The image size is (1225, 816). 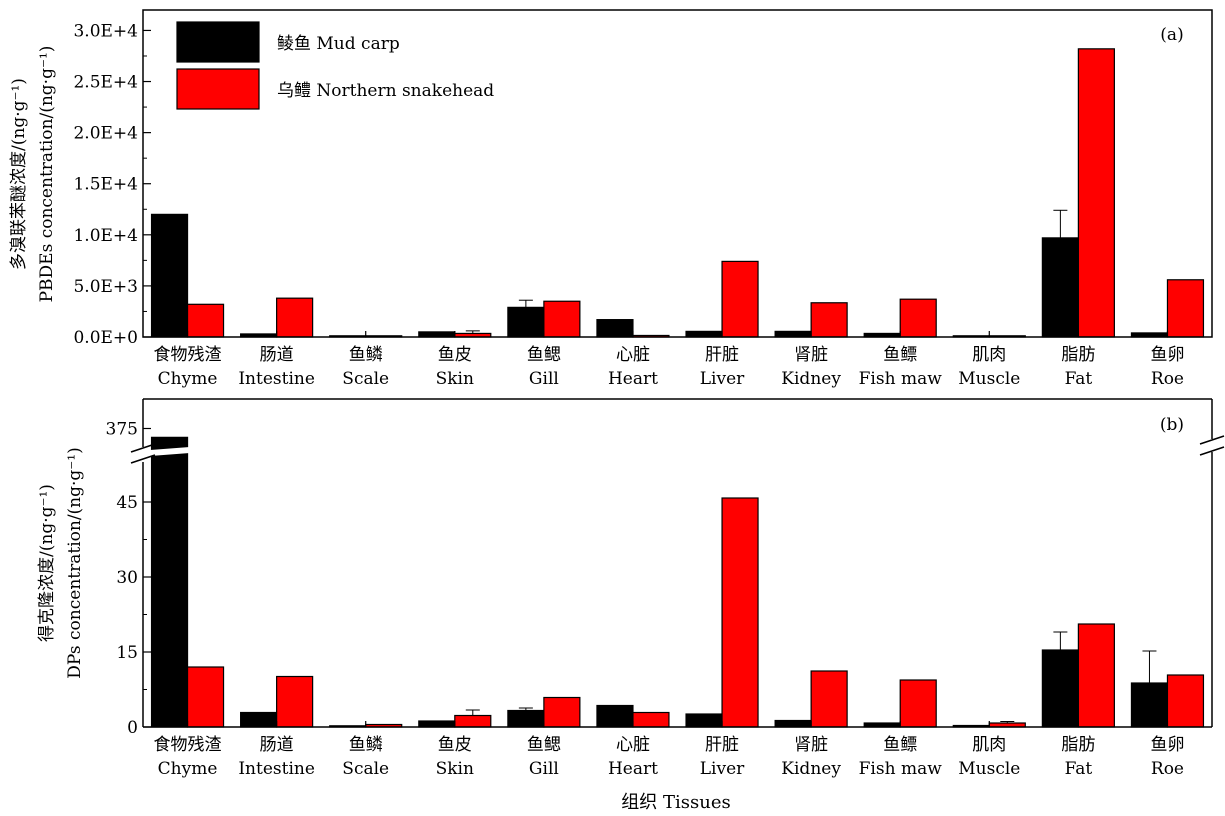 What do you see at coordinates (47, 563) in the screenshot?
I see `y-axis-label-zh-b: 得克隆浓度/(ng·g⁻¹)` at bounding box center [47, 563].